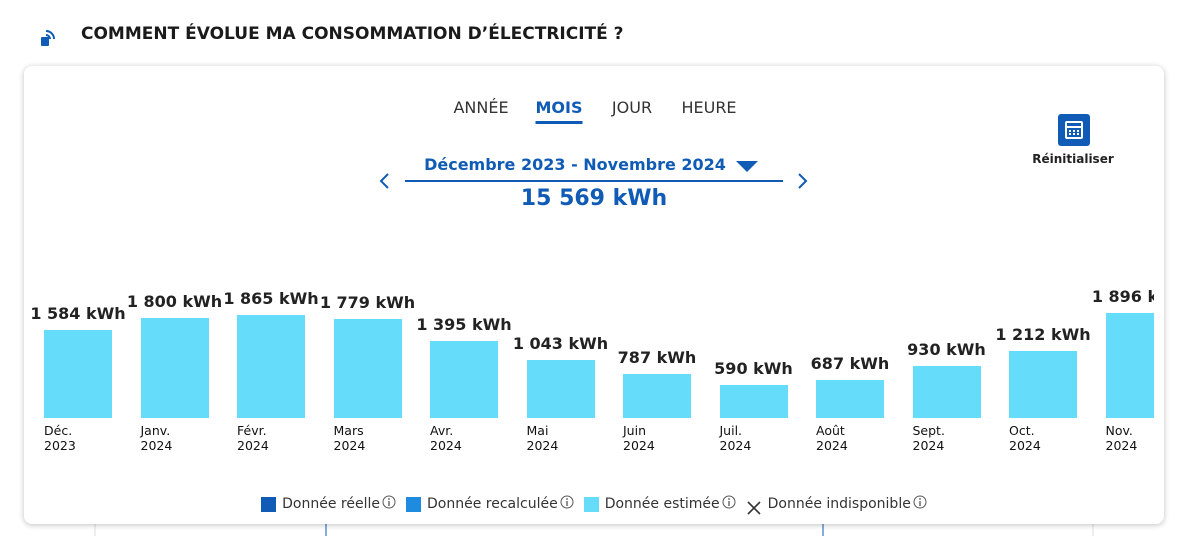  Describe the element at coordinates (253, 438) in the screenshot. I see `x-tick-label: Févr. 2024` at that location.